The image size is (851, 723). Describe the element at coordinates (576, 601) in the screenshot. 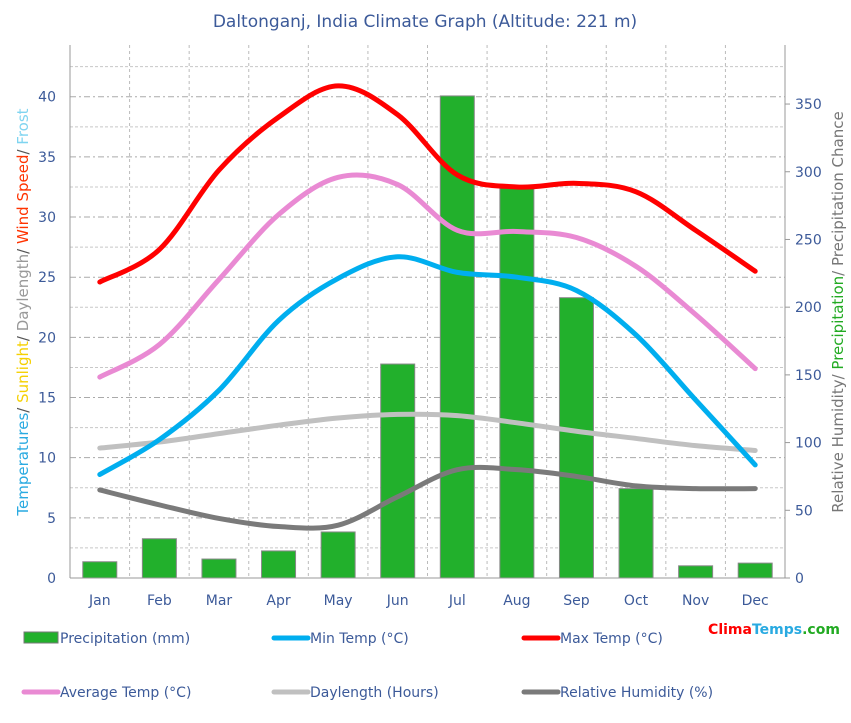

I see `x-tick-label: Sep` at that location.